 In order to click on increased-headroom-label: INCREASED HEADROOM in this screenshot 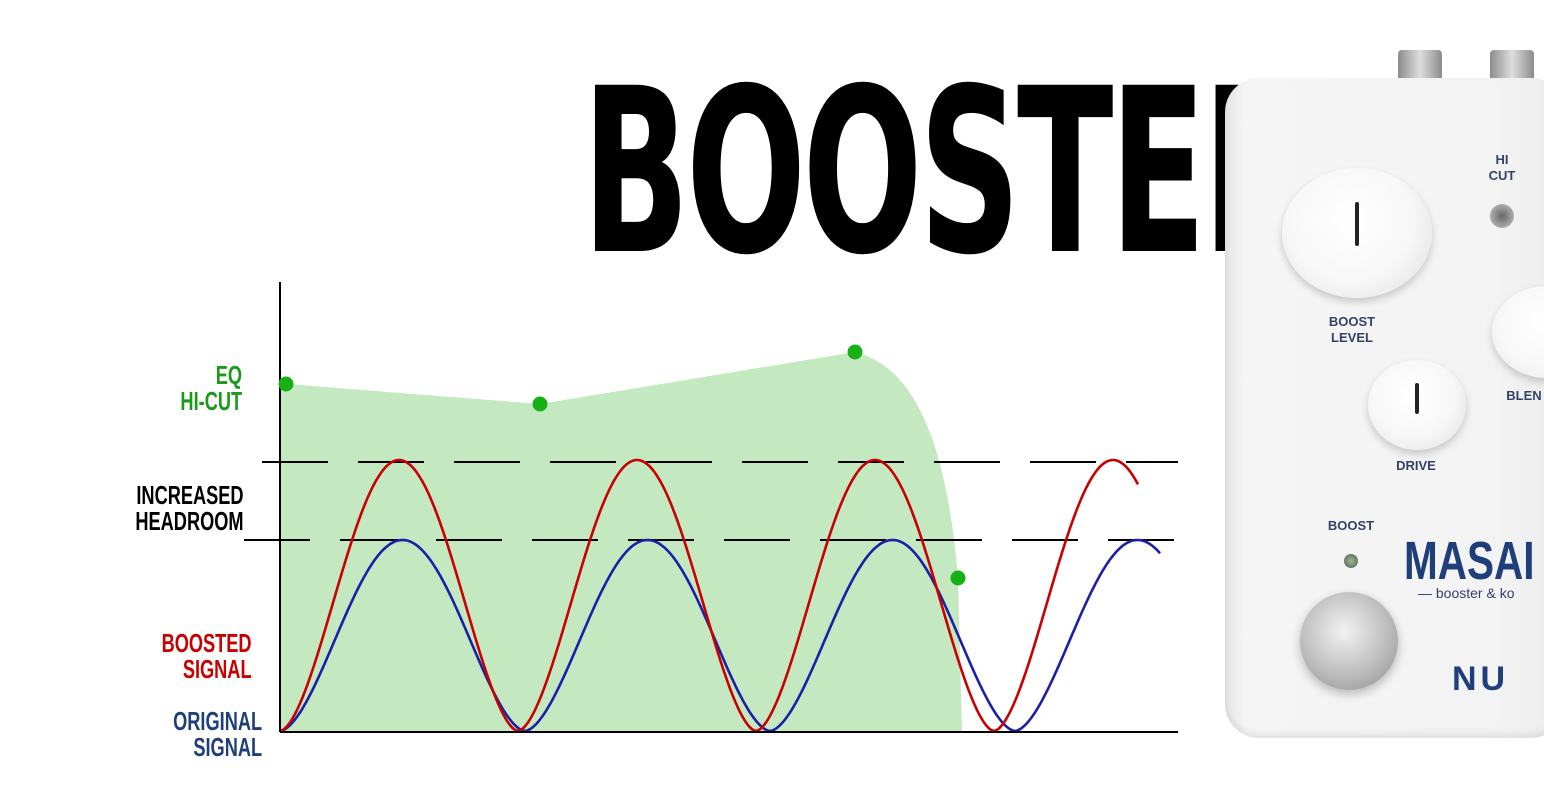, I will do `click(190, 508)`.